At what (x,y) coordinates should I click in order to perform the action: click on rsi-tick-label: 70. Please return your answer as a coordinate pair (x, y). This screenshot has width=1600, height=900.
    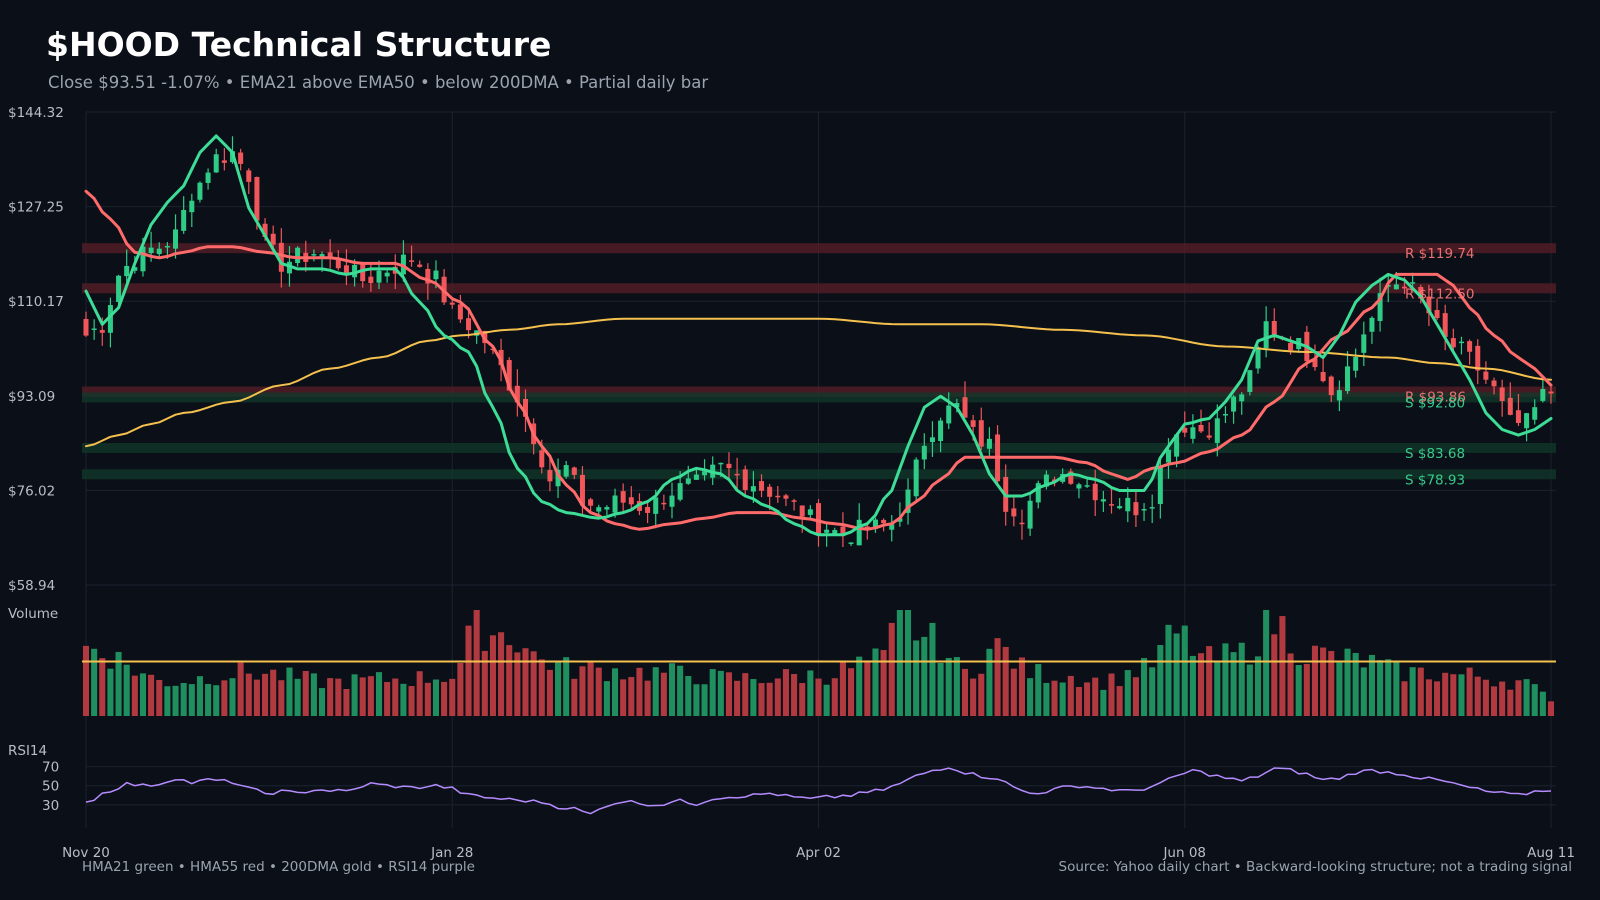
    Looking at the image, I should click on (50, 768).